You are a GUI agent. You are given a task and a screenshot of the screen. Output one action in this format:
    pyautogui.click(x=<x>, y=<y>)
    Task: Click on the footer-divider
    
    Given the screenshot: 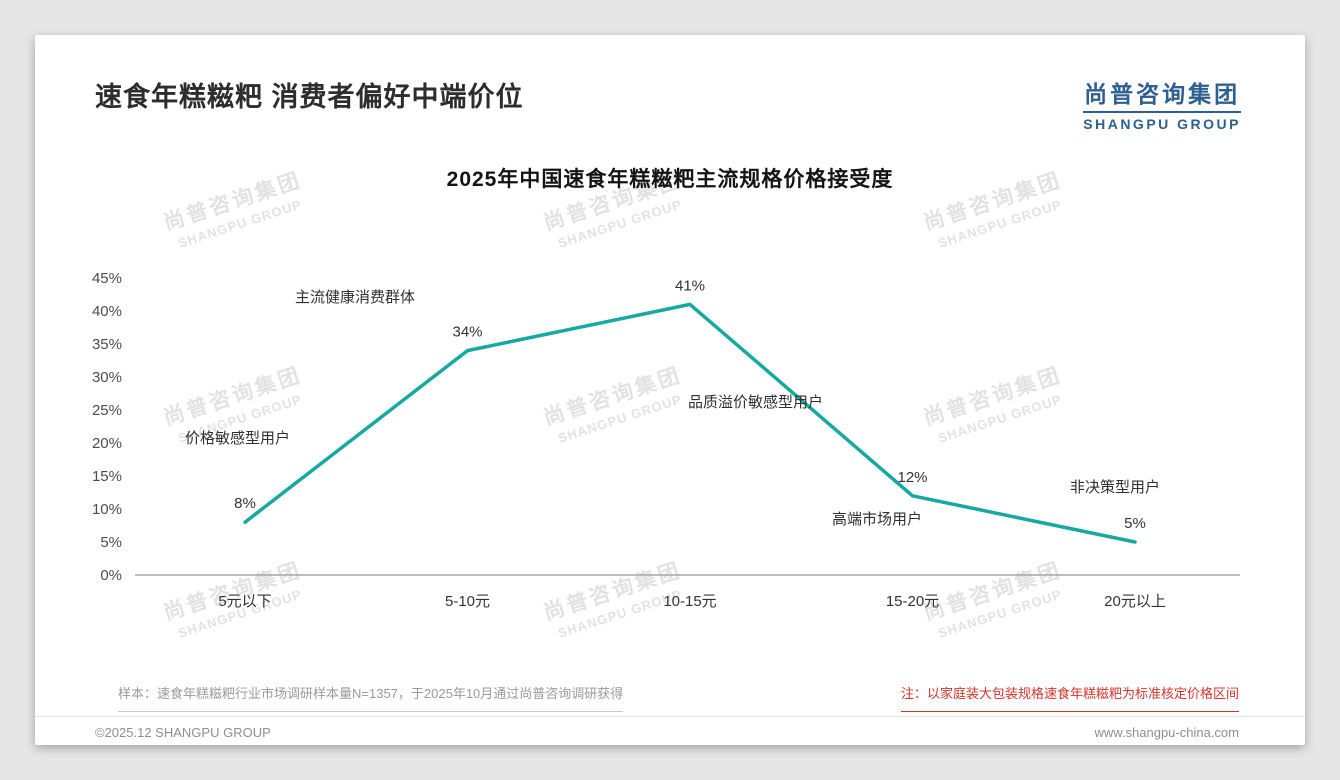 What is the action you would take?
    pyautogui.click(x=670, y=716)
    